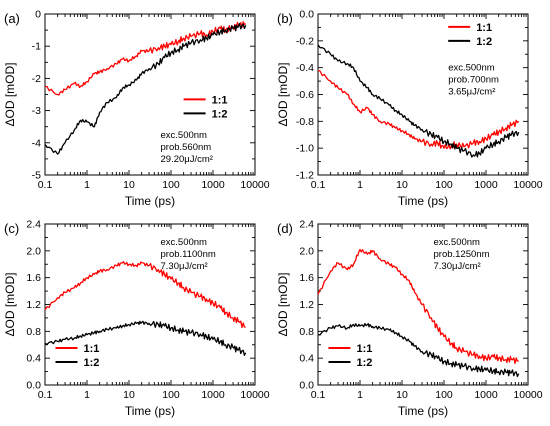 Image resolution: width=550 pixels, height=426 pixels. What do you see at coordinates (471, 91) in the screenshot?
I see `annotation-line: 3.65μJ/cm²` at bounding box center [471, 91].